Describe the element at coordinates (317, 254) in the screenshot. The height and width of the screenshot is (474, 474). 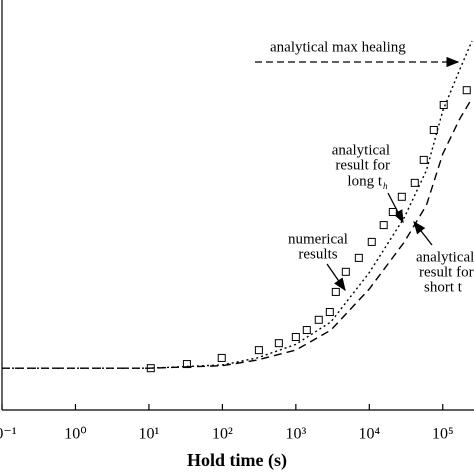
I see `annotation: results` at that location.